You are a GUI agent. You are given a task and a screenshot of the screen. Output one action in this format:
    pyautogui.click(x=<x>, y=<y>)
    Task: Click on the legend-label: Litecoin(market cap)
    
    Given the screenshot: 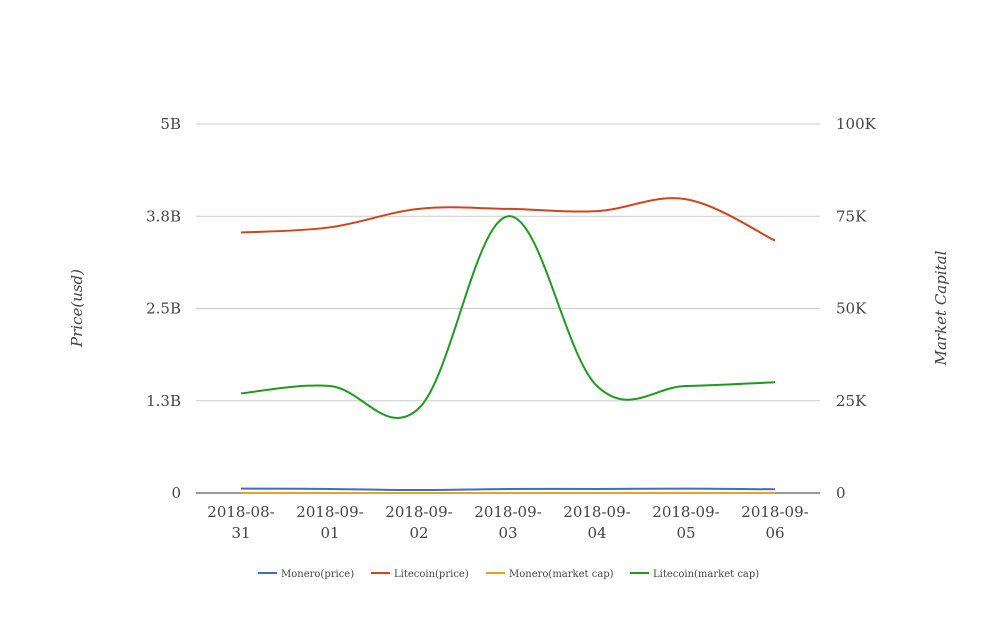 What is the action you would take?
    pyautogui.click(x=706, y=574)
    